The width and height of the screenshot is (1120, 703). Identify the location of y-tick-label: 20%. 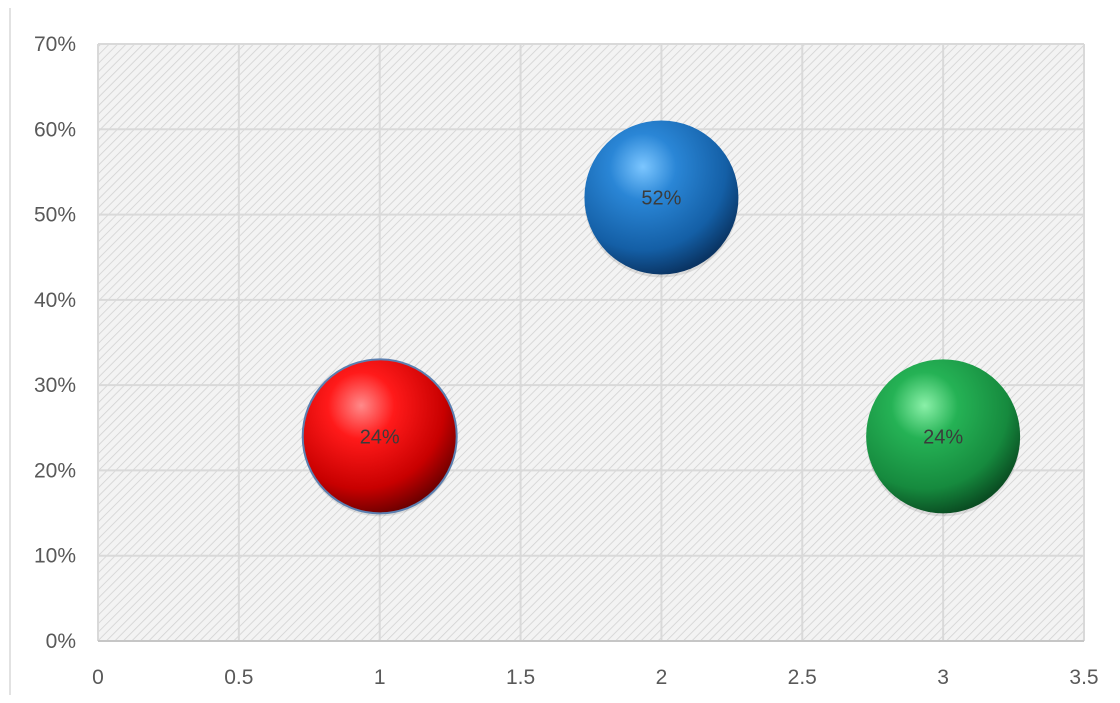
(55, 470).